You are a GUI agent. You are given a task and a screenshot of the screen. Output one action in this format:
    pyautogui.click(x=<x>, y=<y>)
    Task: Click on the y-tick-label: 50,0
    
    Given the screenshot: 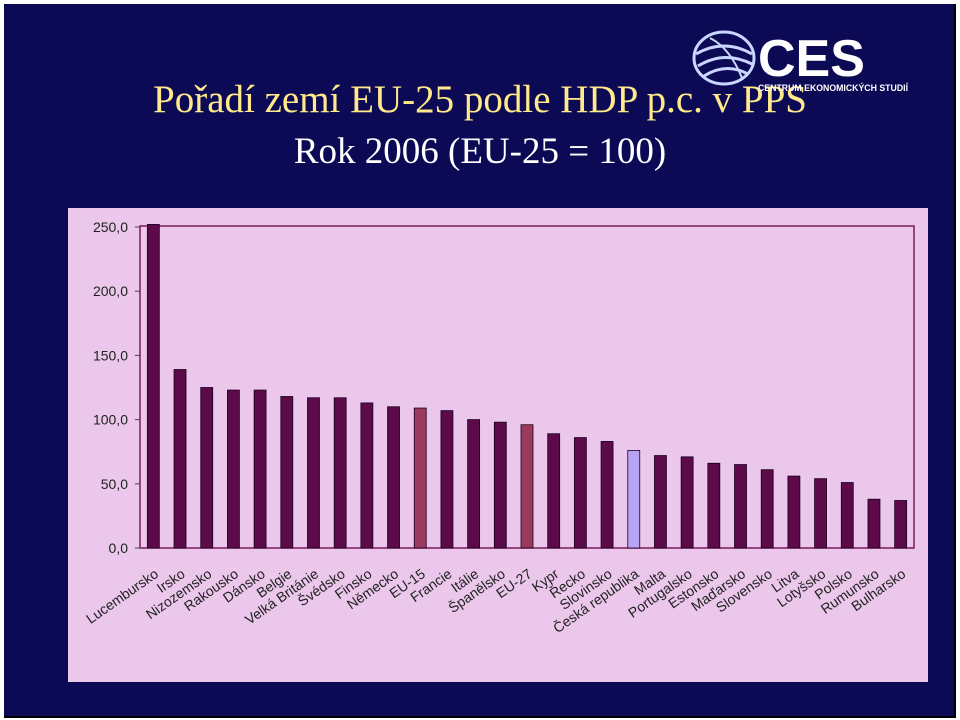 What is the action you would take?
    pyautogui.click(x=114, y=484)
    